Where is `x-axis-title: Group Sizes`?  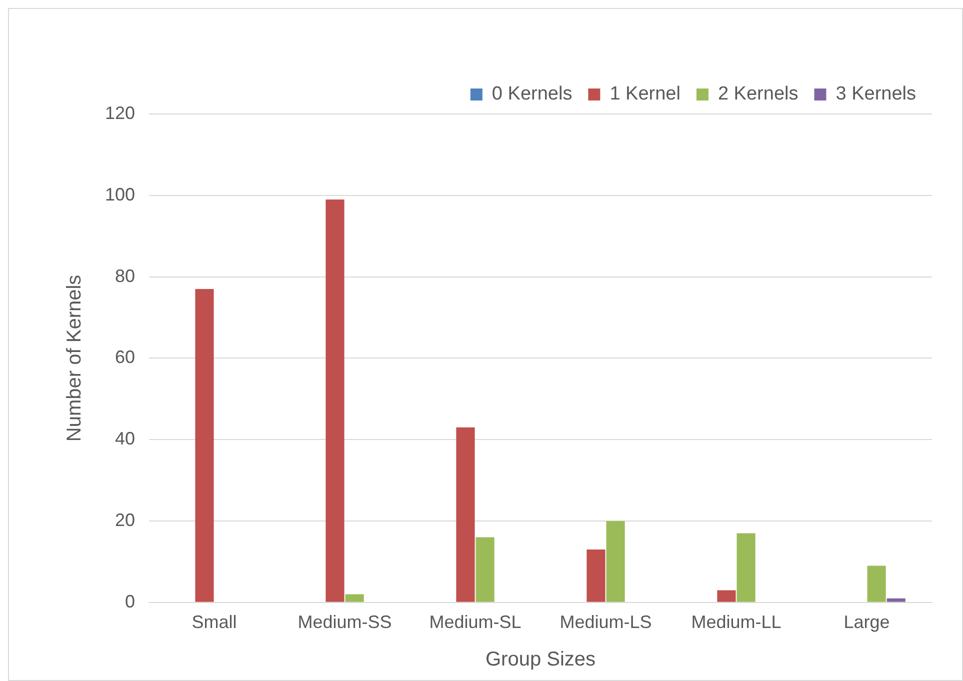
x-axis-title: Group Sizes is located at coordinates (540, 659).